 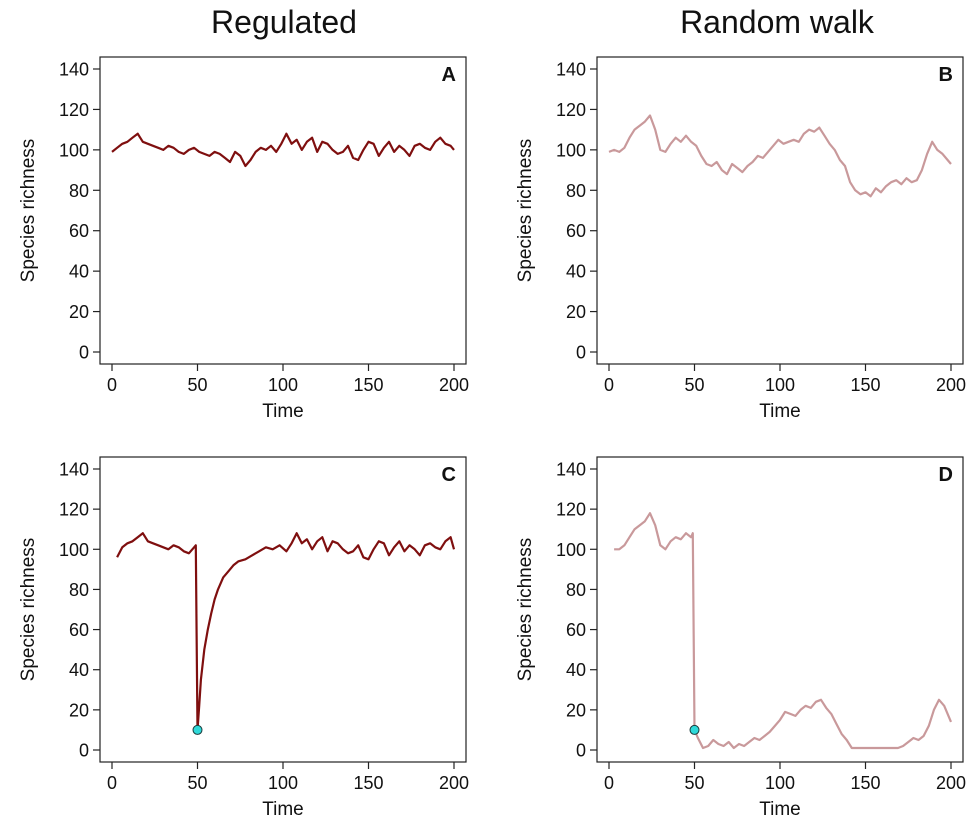 I want to click on y-tick-label-d-20: 20, so click(x=576, y=710).